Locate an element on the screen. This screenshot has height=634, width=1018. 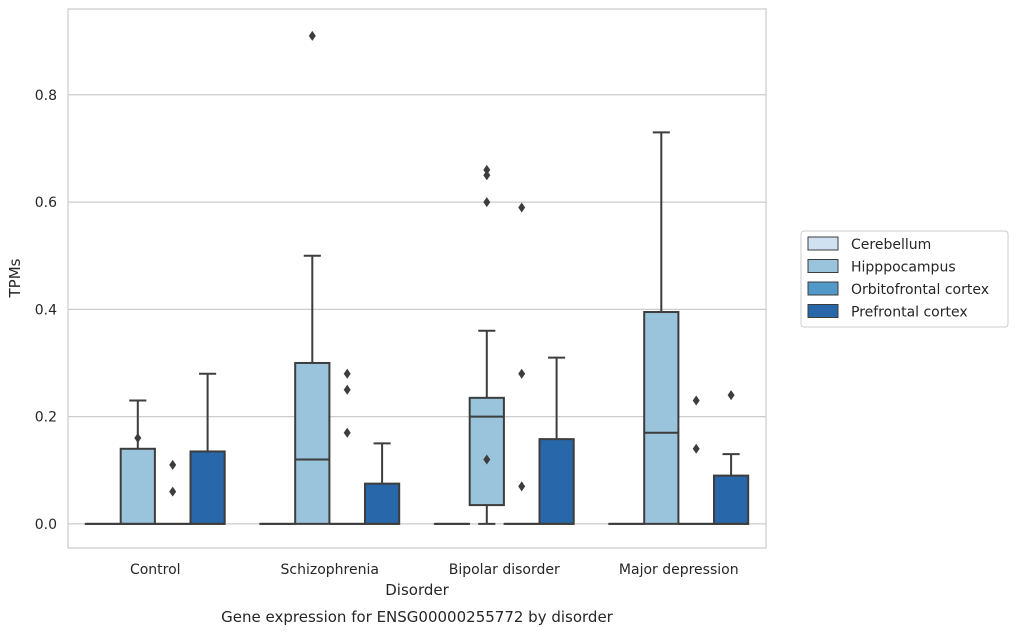
y-tick-labels: 0.0 0.2 0.4 0.6 0.8 is located at coordinates (46, 310).